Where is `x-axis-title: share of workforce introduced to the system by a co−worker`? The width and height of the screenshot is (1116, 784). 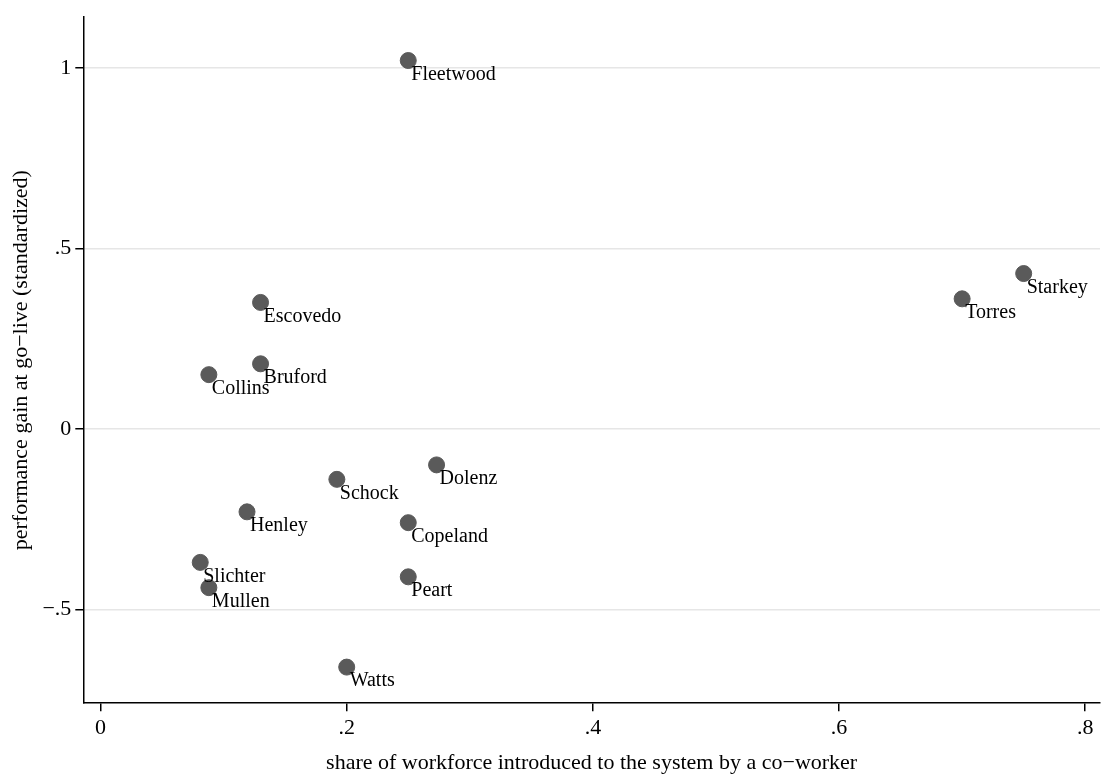 x-axis-title: share of workforce introduced to the system by a co−worker is located at coordinates (592, 761).